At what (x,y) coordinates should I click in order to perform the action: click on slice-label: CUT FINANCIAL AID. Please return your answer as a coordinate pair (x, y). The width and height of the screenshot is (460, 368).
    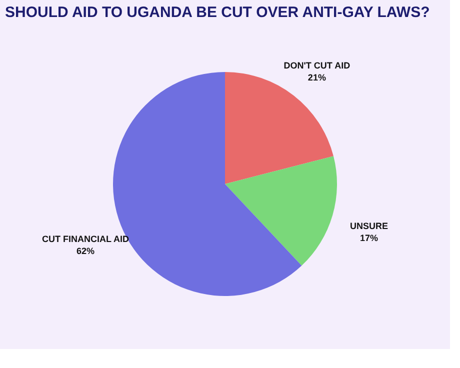
    Looking at the image, I should click on (86, 239).